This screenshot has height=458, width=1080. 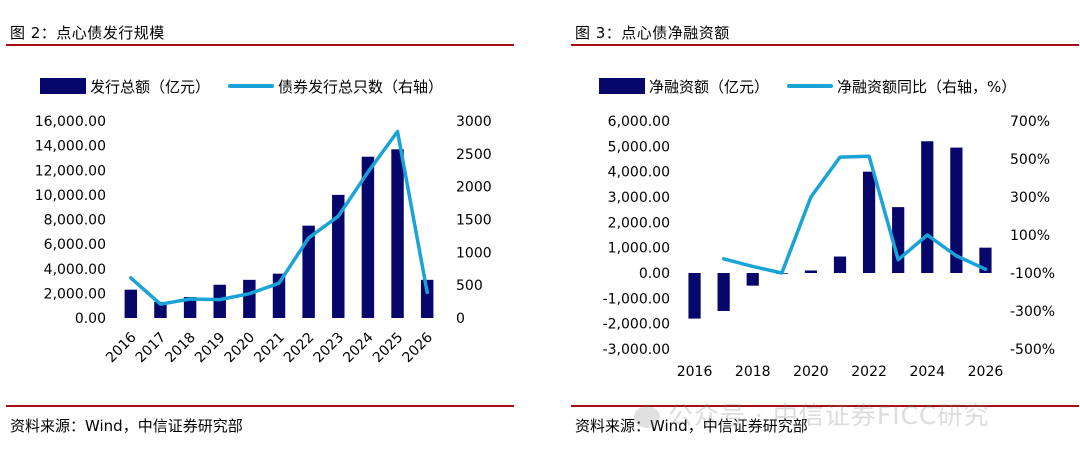 What do you see at coordinates (210, 348) in the screenshot?
I see `x-tick-label: 2019` at bounding box center [210, 348].